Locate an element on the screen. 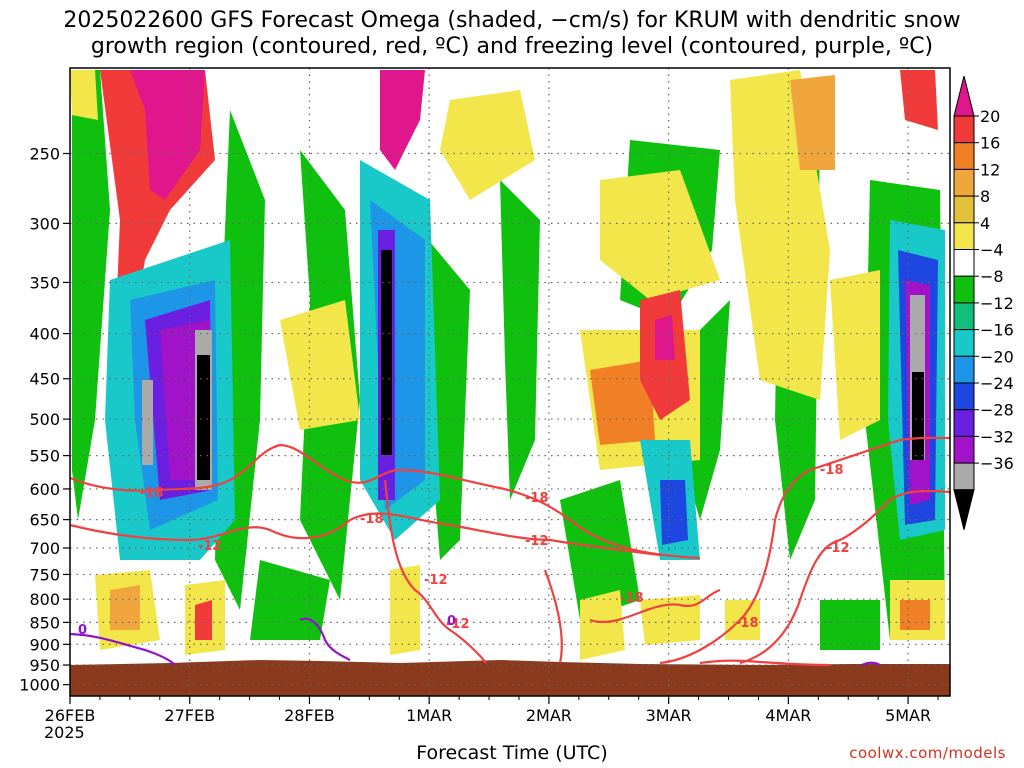 This screenshot has height=768, width=1024. x-tick-label: 2MAR is located at coordinates (549, 715).